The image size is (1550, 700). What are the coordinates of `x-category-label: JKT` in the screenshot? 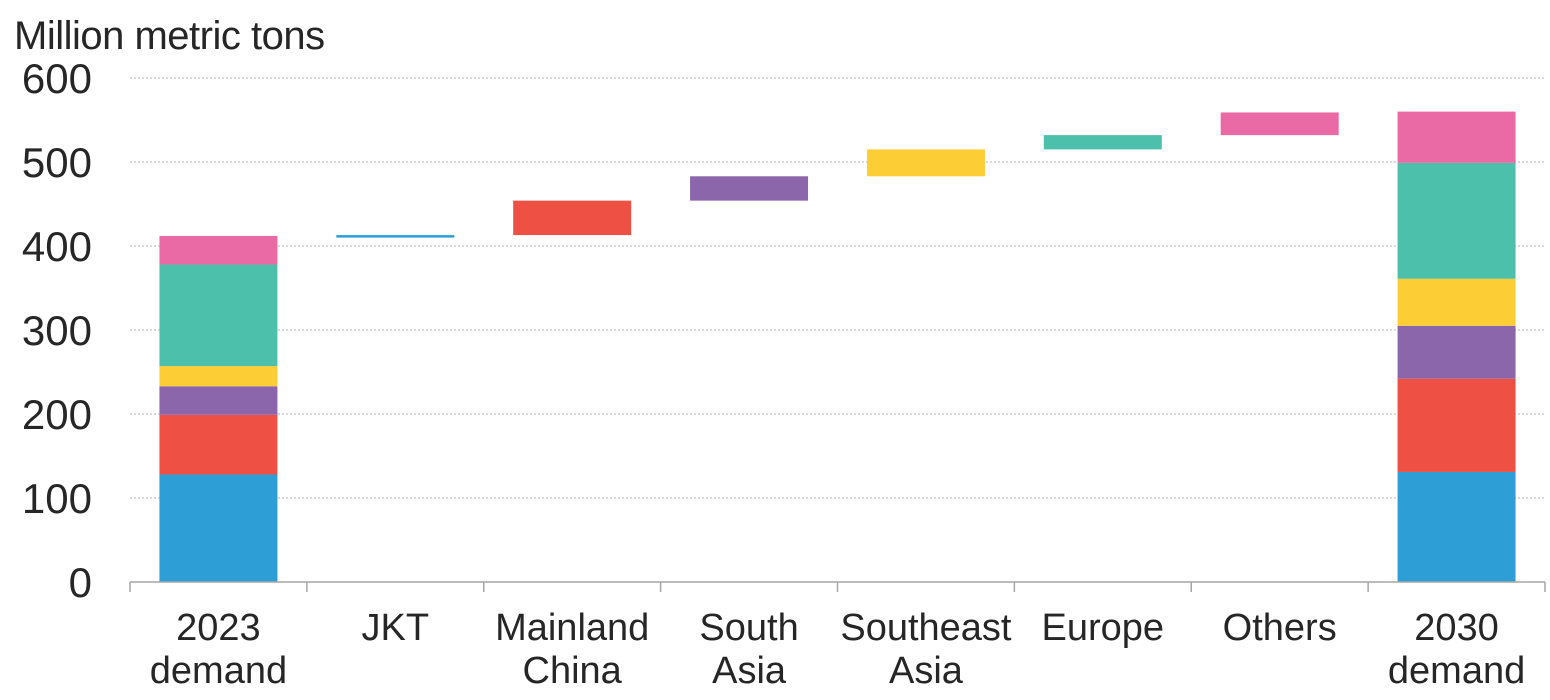 It's located at (396, 628).